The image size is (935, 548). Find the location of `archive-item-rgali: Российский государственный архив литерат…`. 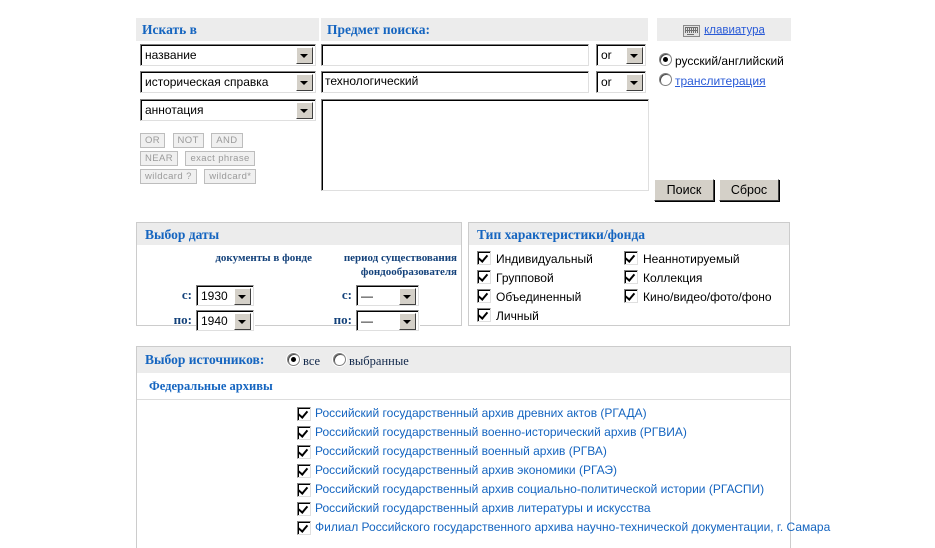

archive-item-rgali: Российский государственный архив литерат… is located at coordinates (463, 508).